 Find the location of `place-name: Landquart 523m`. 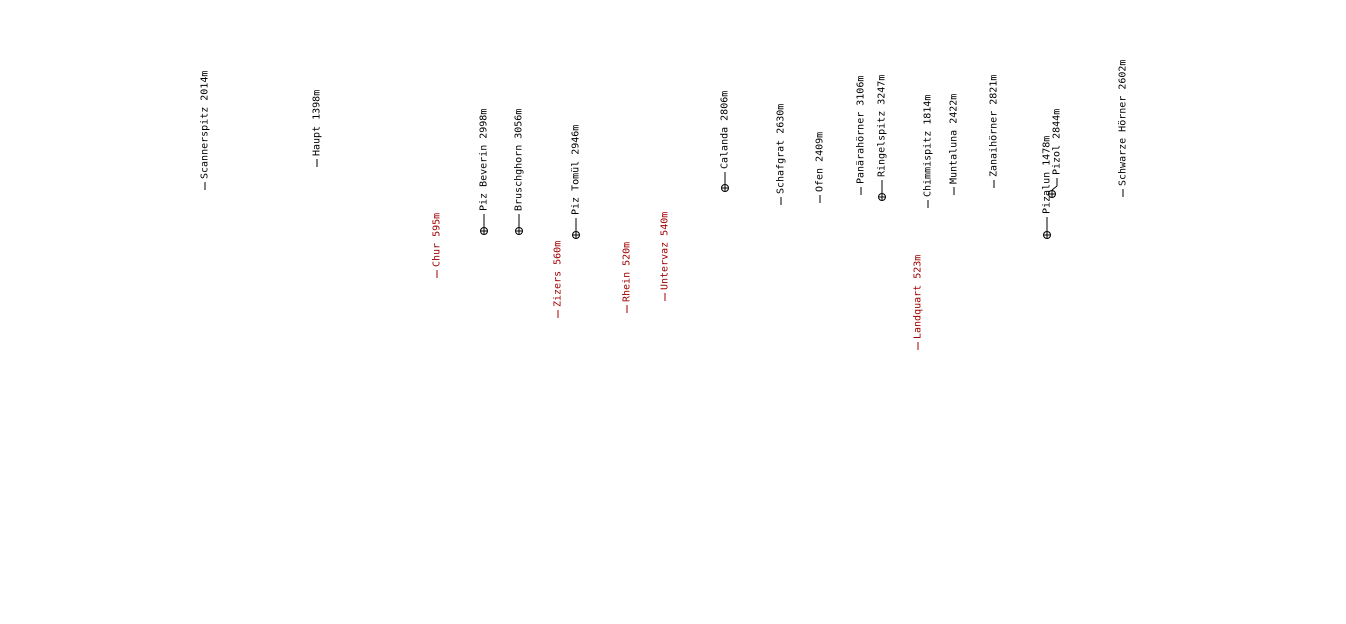

place-name: Landquart 523m is located at coordinates (918, 297).